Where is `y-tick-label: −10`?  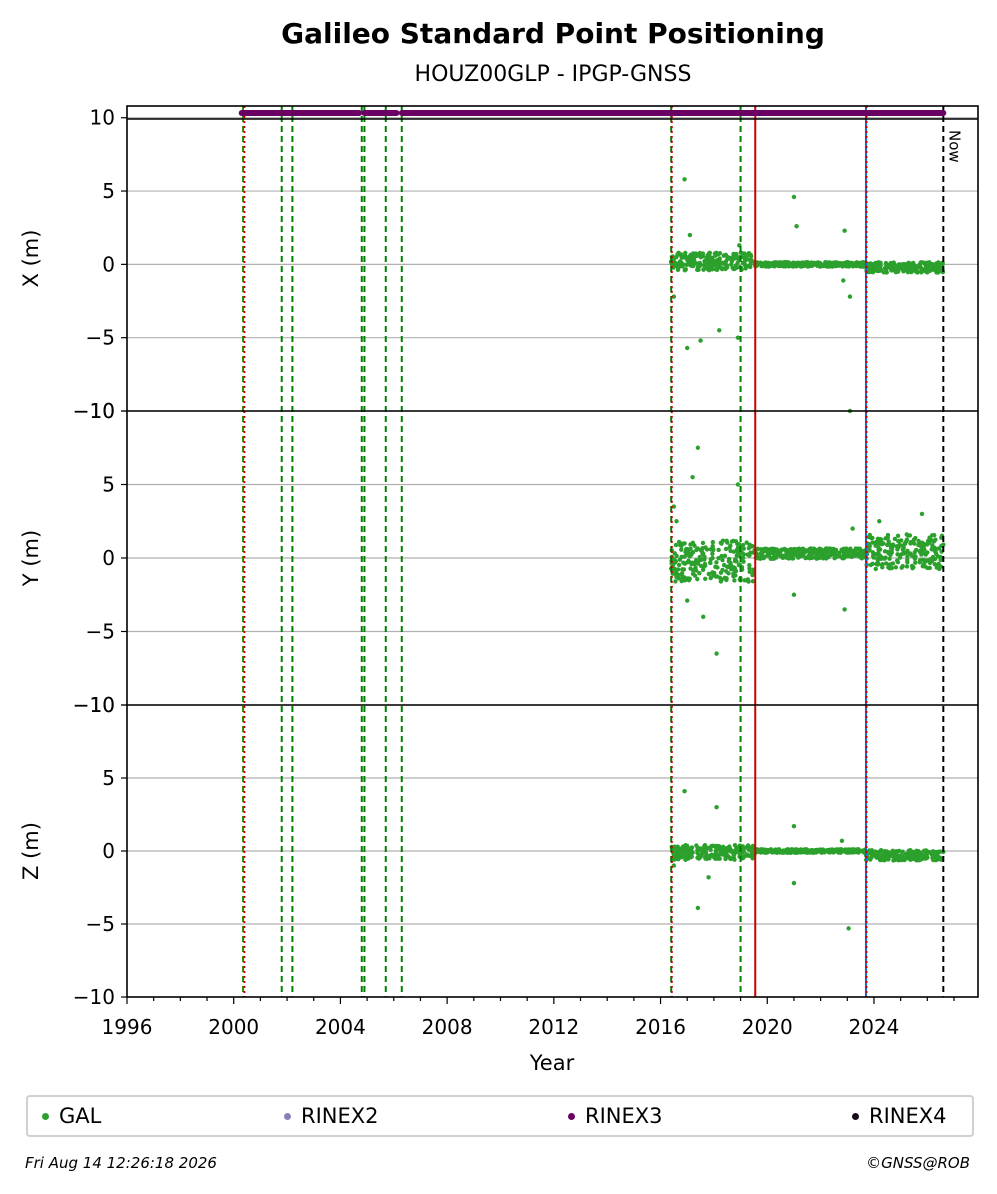
y-tick-label: −10 is located at coordinates (94, 997).